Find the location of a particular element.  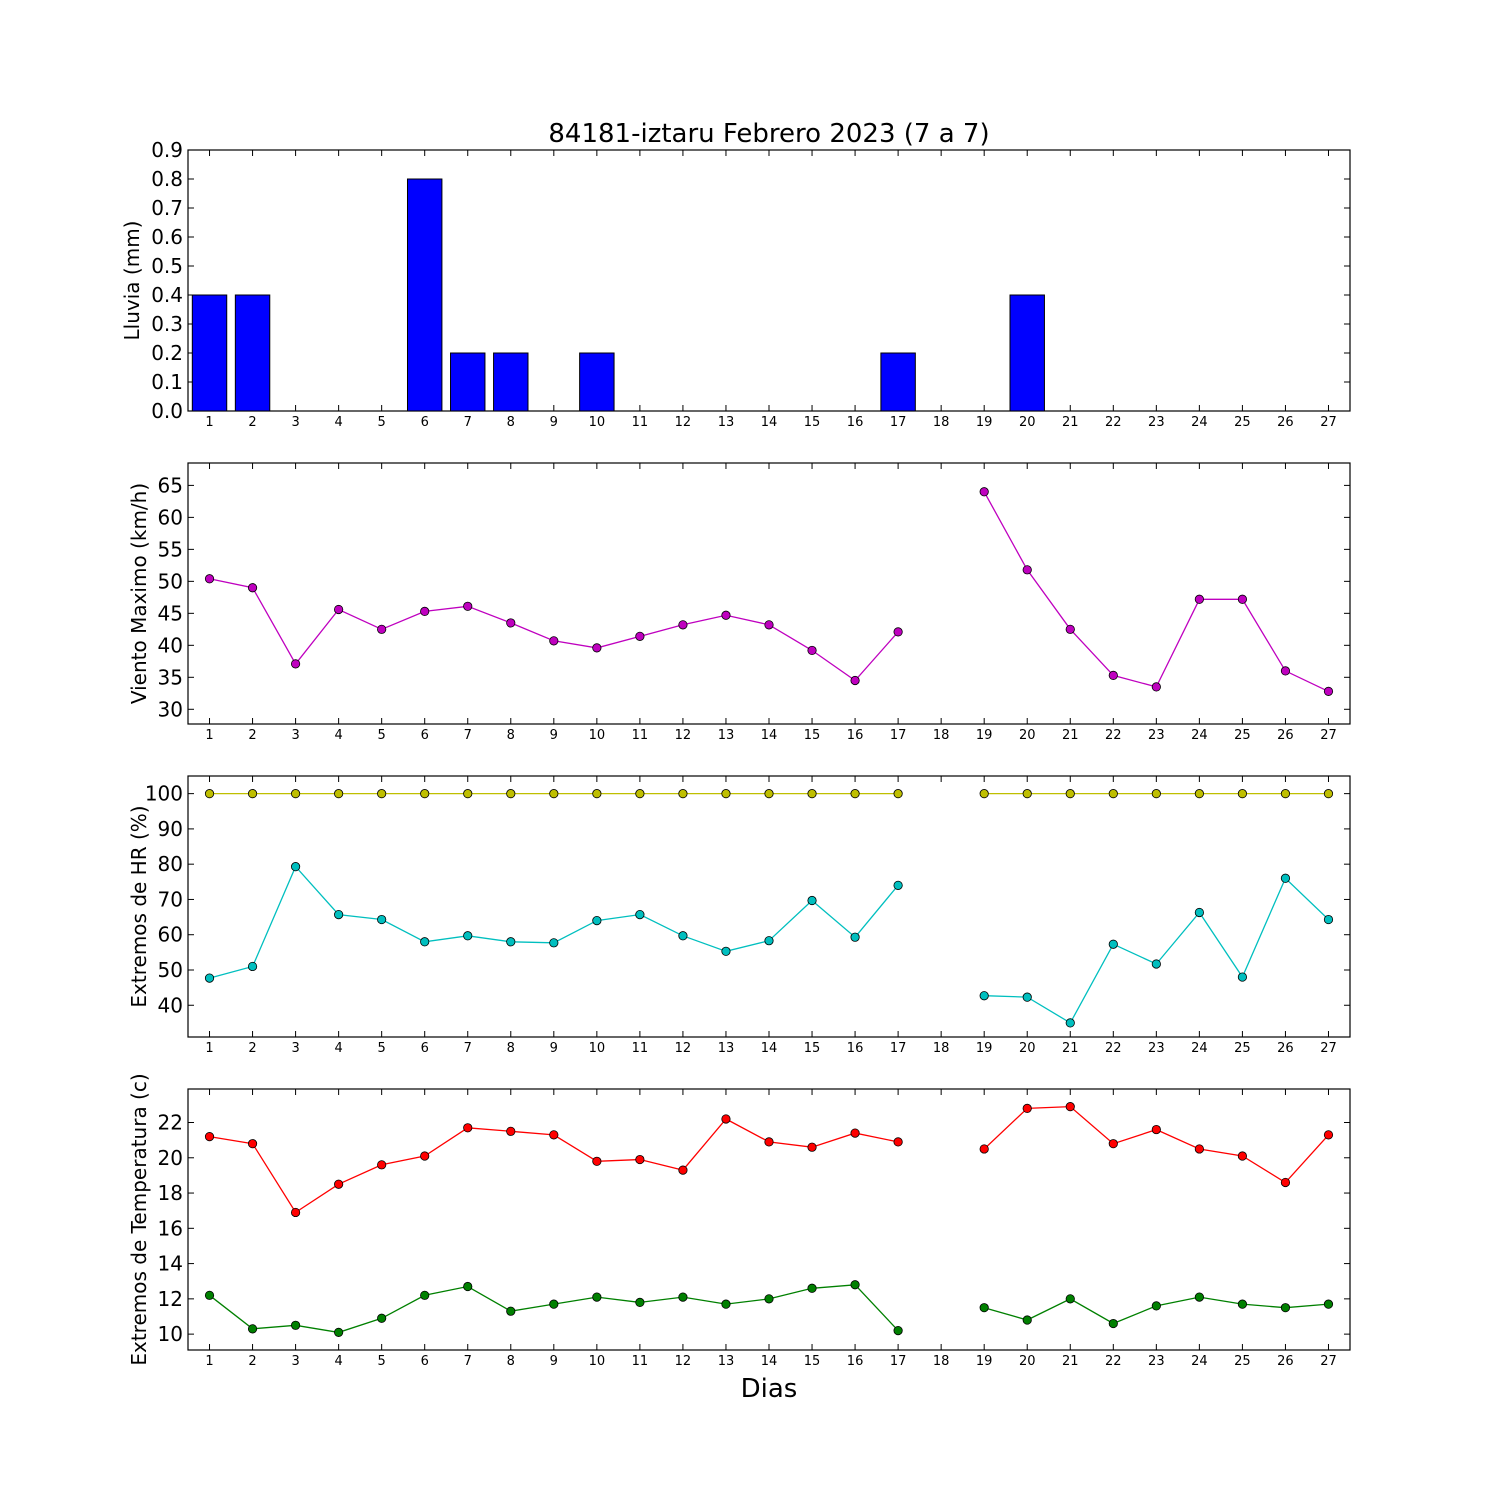

y-tick-label: 50 is located at coordinates (170, 970).